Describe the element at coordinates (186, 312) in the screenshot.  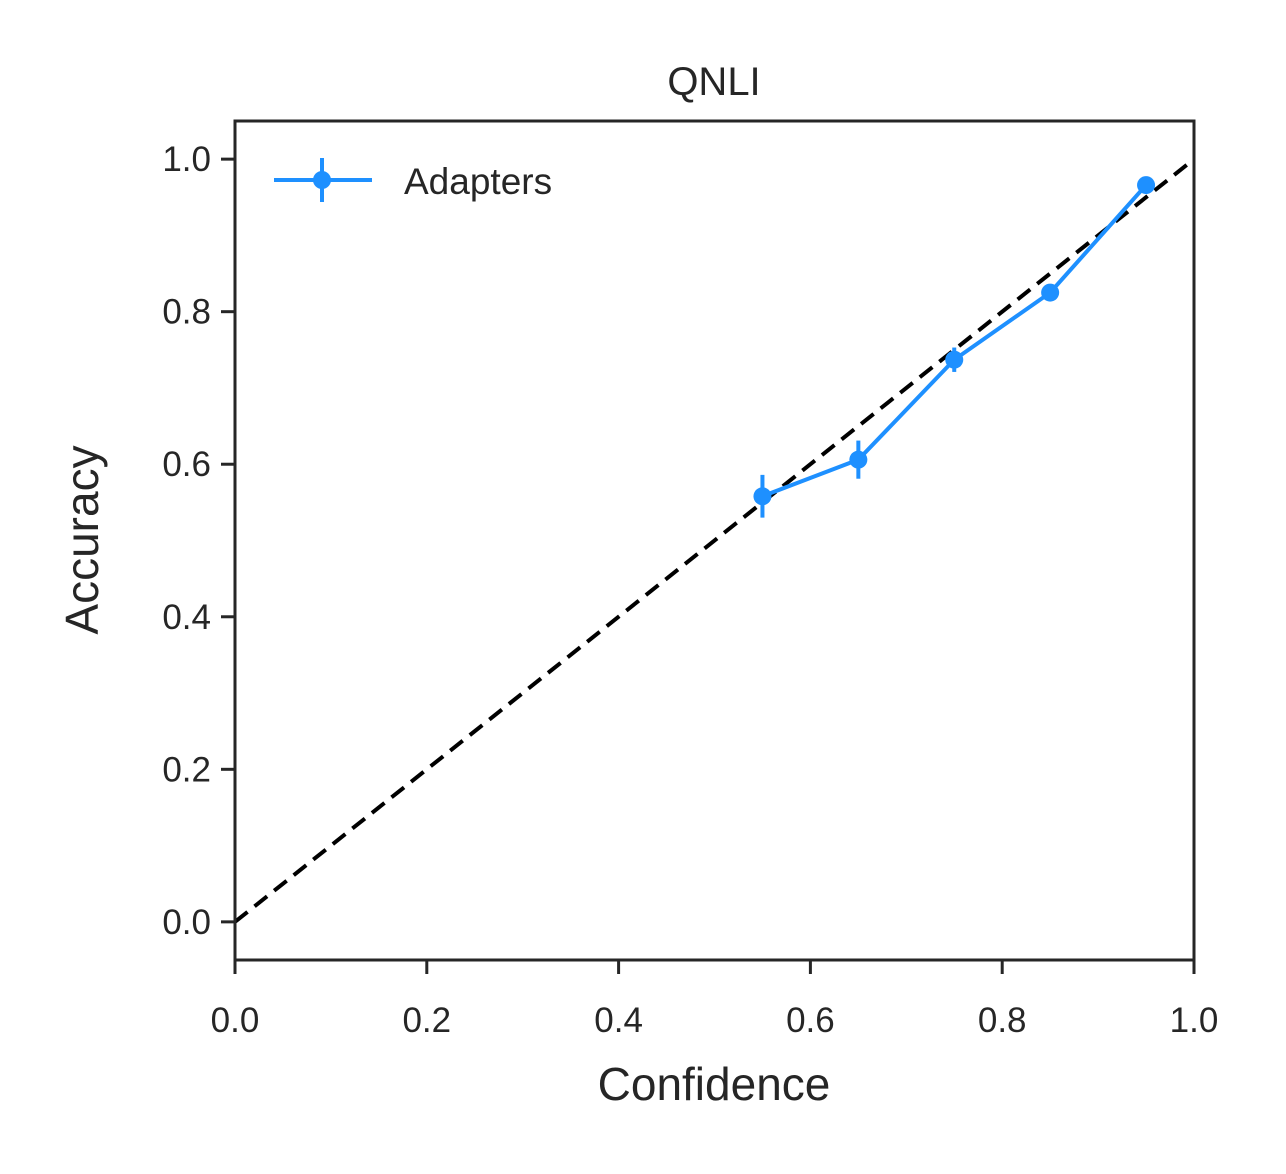
I see `y-tick-label: 0.8` at that location.